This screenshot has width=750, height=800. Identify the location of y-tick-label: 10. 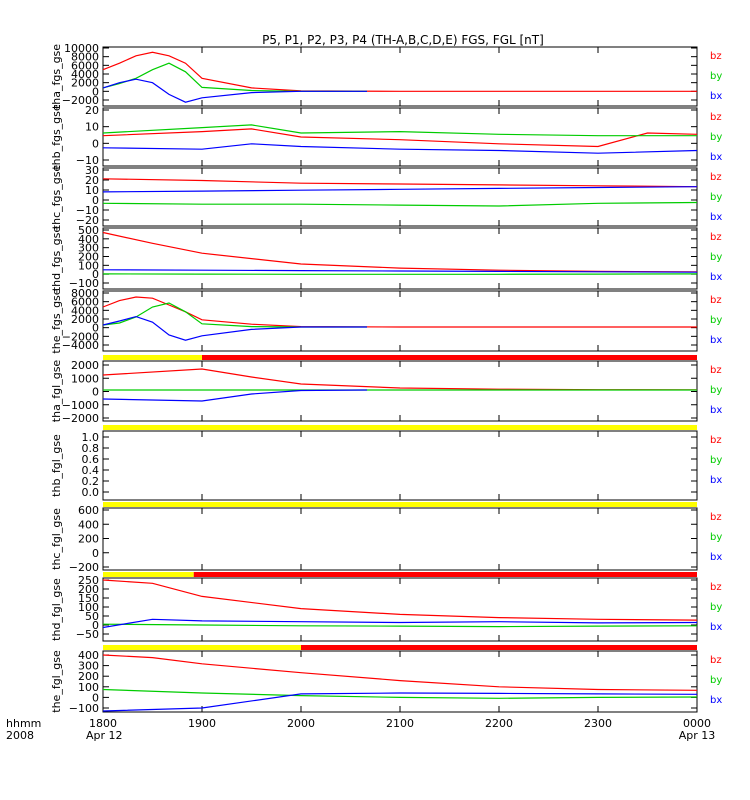
(92, 190).